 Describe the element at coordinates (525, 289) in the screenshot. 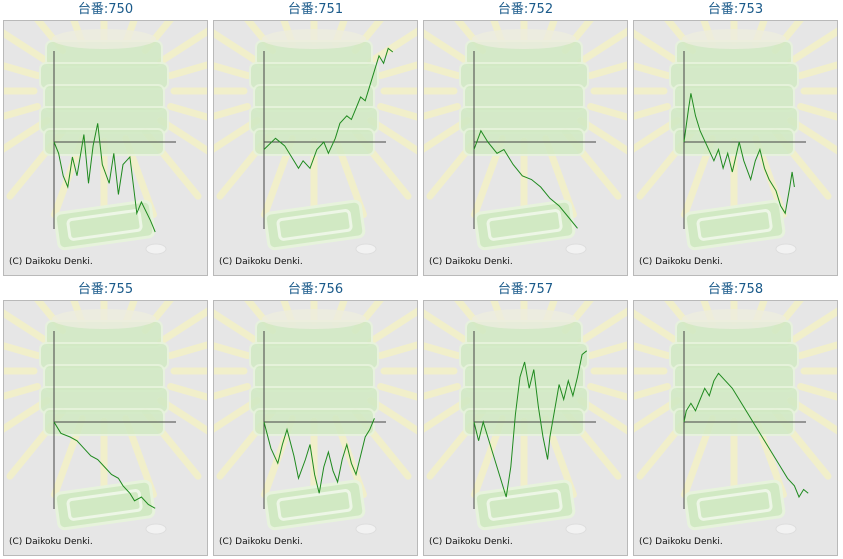

I see `machine-number-link: 台番:757` at that location.